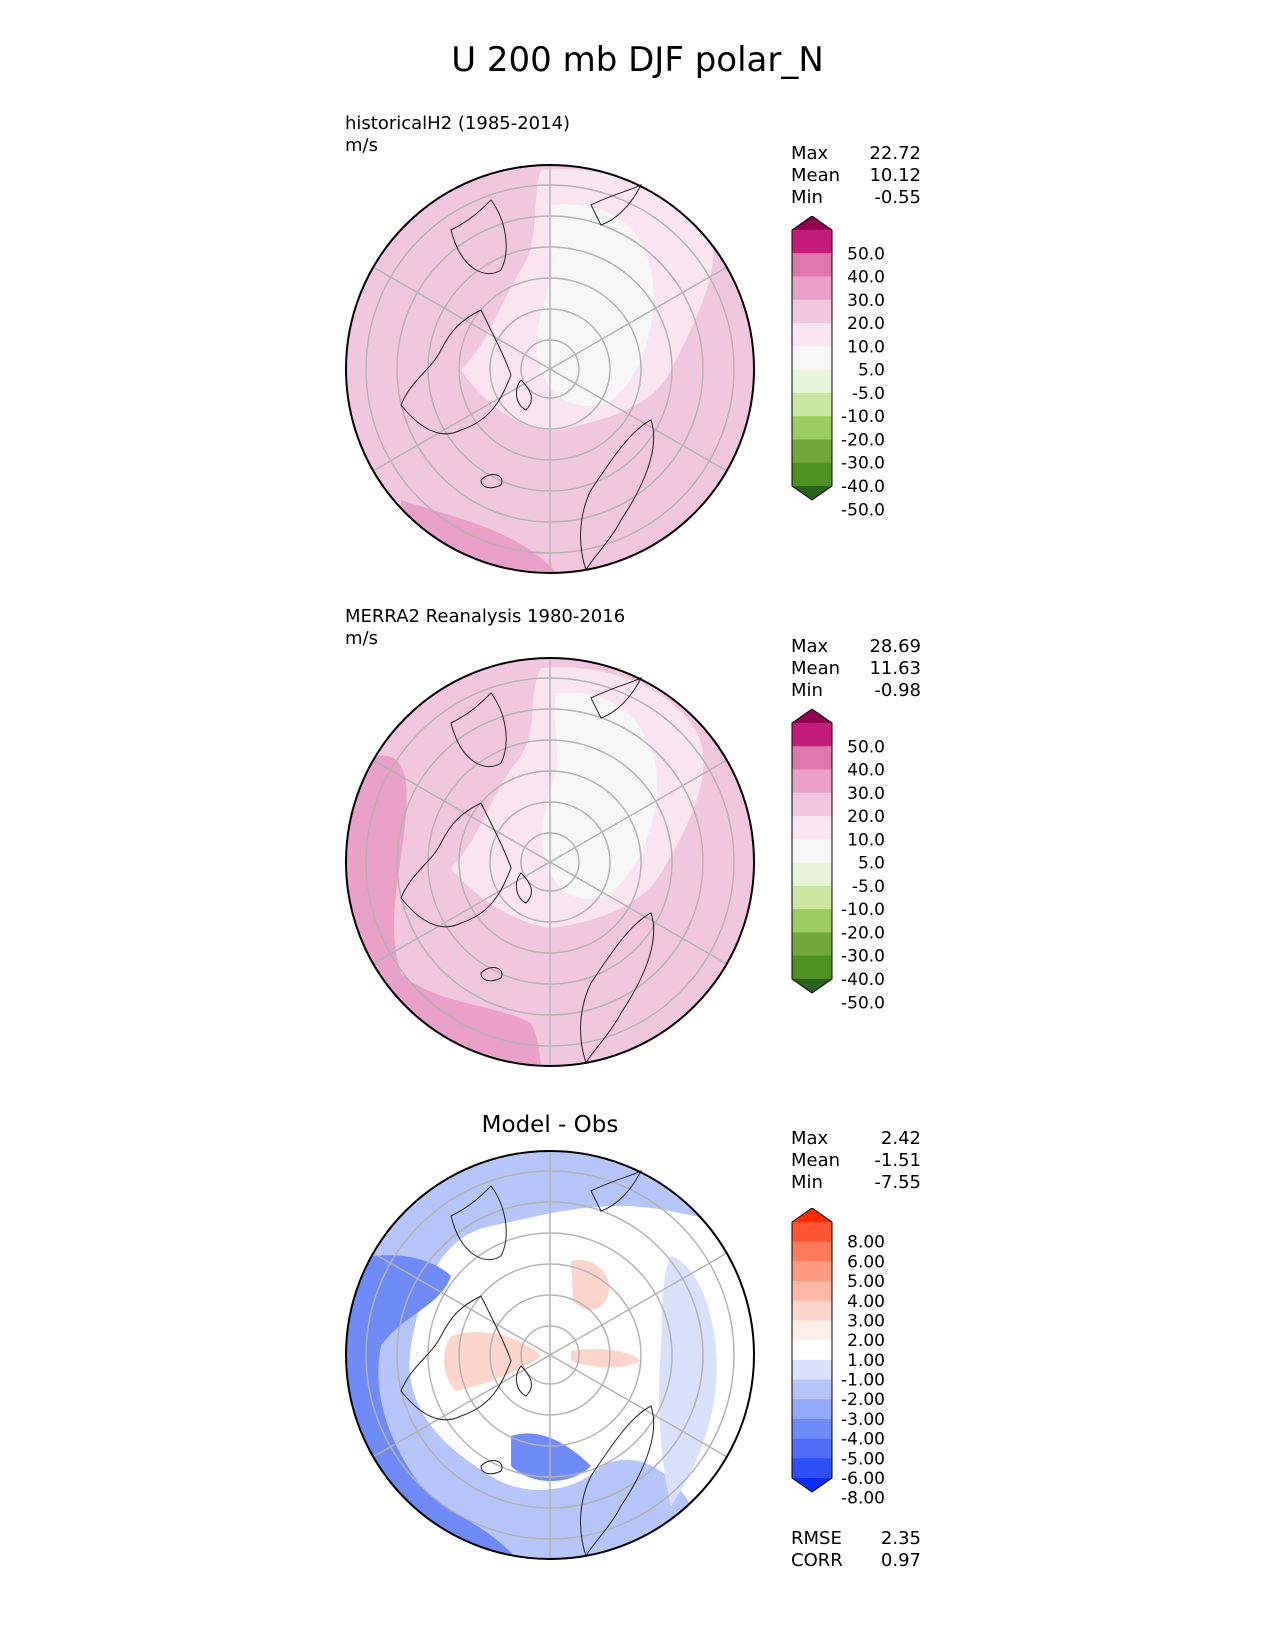 The height and width of the screenshot is (1650, 1275). Describe the element at coordinates (866, 254) in the screenshot. I see `colorbar-tick-label: 50.0` at that location.